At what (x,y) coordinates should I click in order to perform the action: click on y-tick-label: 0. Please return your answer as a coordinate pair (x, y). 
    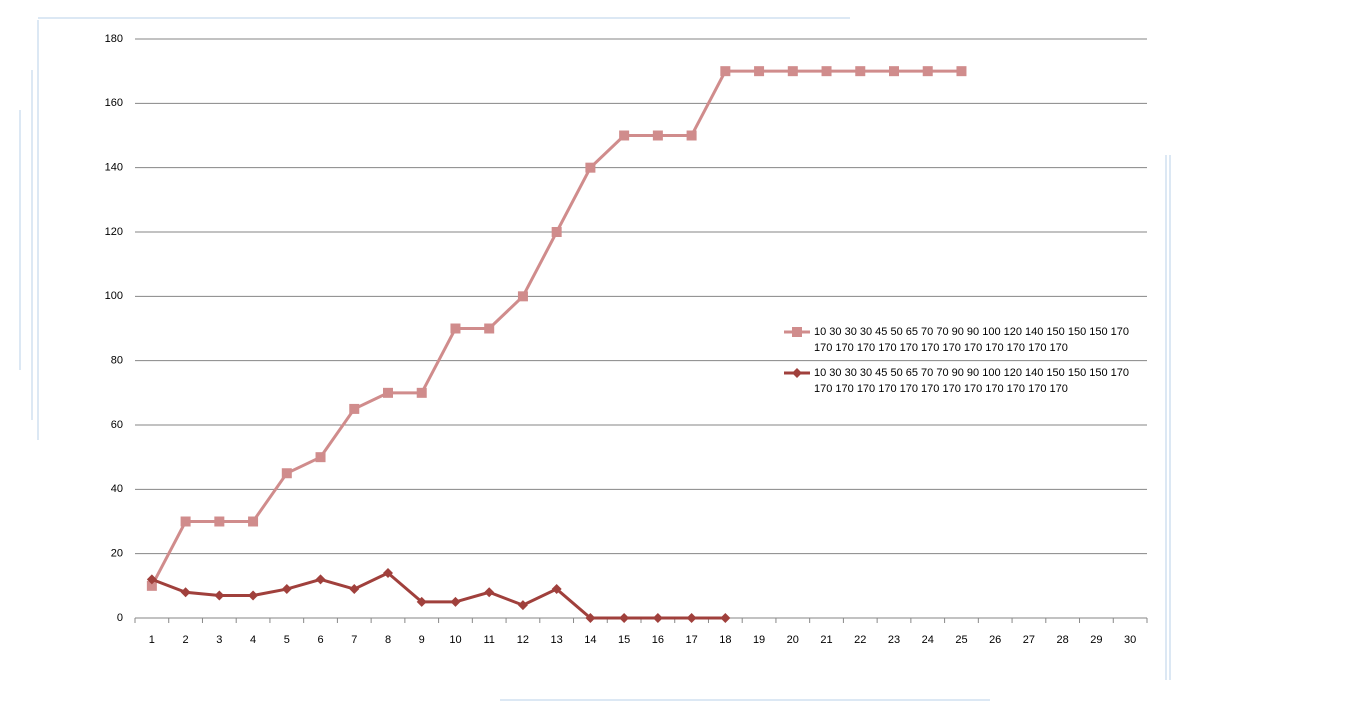
    Looking at the image, I should click on (120, 618).